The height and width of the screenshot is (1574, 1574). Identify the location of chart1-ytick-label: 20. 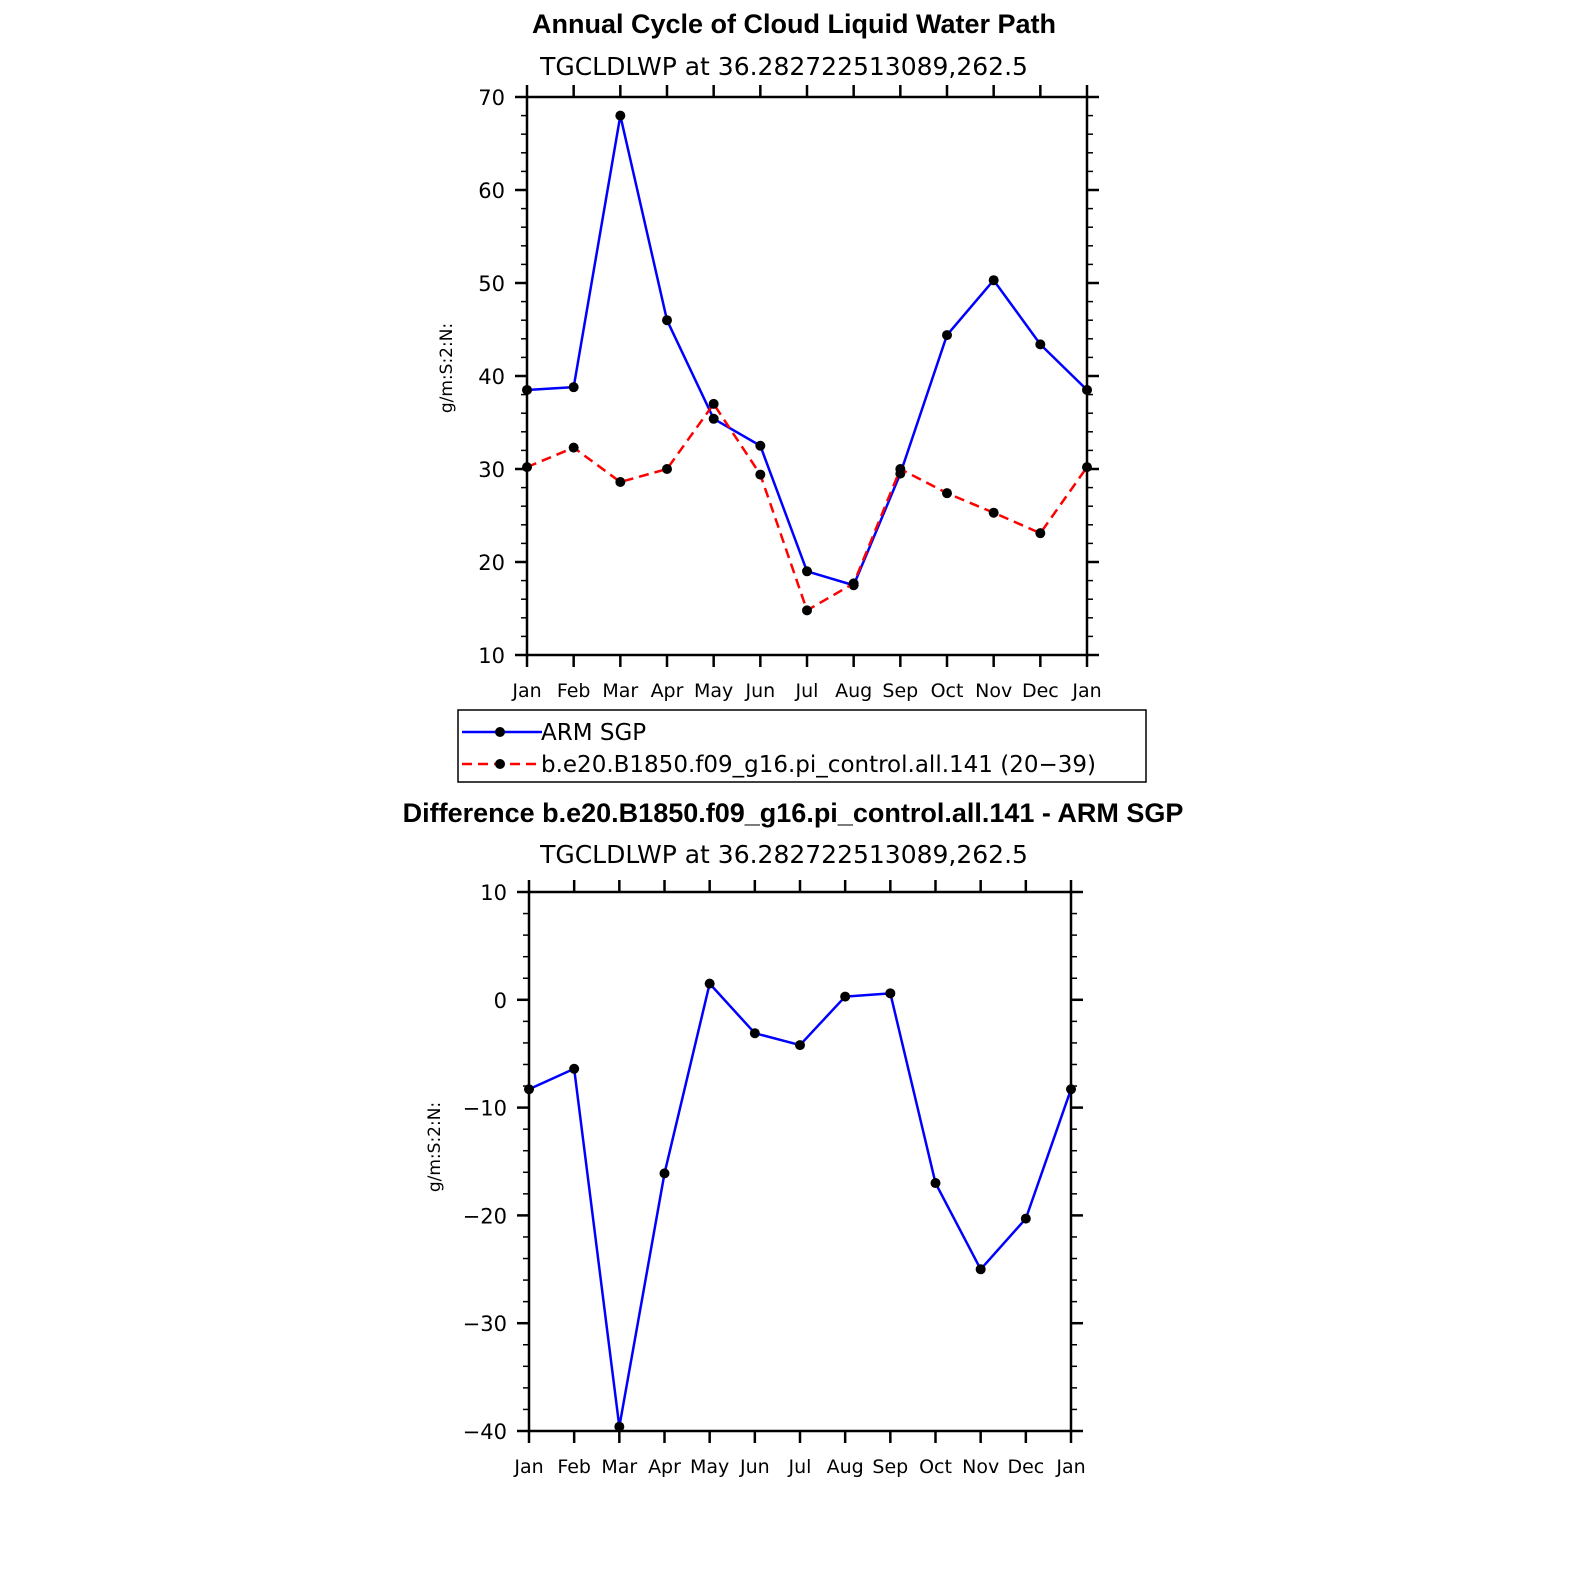
(491, 563).